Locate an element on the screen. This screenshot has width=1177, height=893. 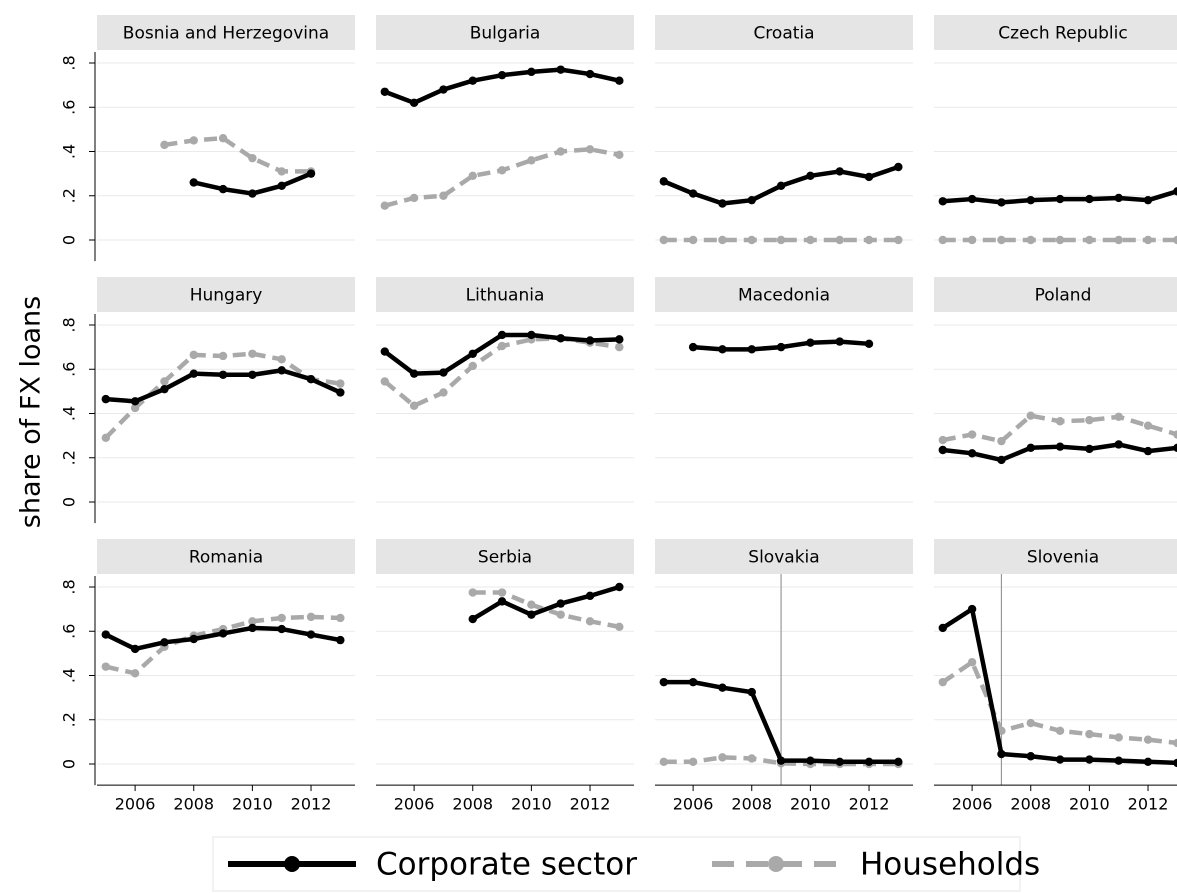
y-tick-label: .6 is located at coordinates (69, 107).